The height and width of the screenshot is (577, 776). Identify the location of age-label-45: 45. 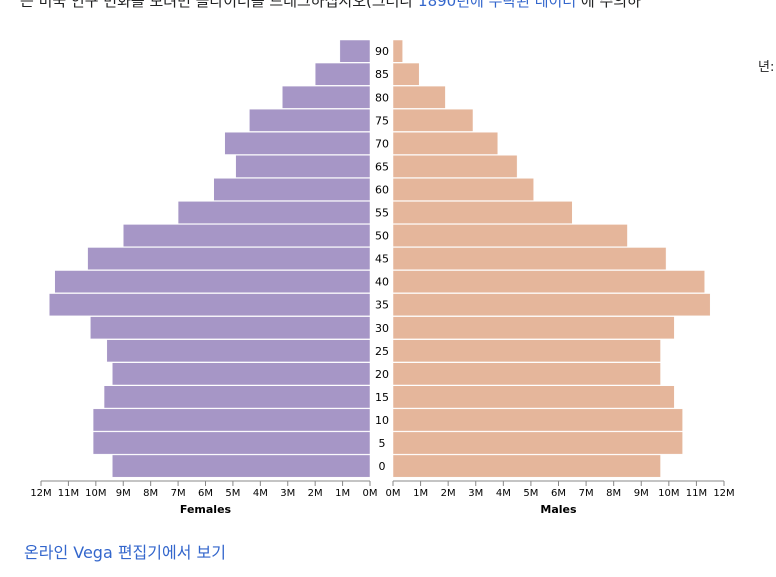
(382, 259).